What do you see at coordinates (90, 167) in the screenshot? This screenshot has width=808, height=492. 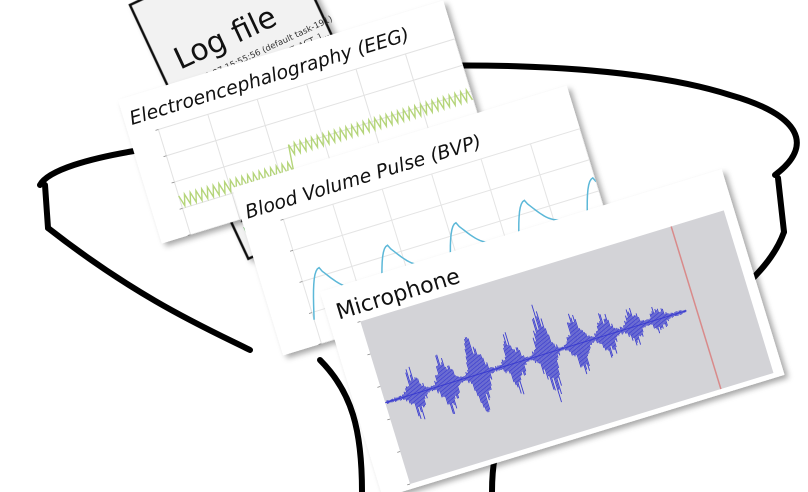 I see `table-left-rim` at bounding box center [90, 167].